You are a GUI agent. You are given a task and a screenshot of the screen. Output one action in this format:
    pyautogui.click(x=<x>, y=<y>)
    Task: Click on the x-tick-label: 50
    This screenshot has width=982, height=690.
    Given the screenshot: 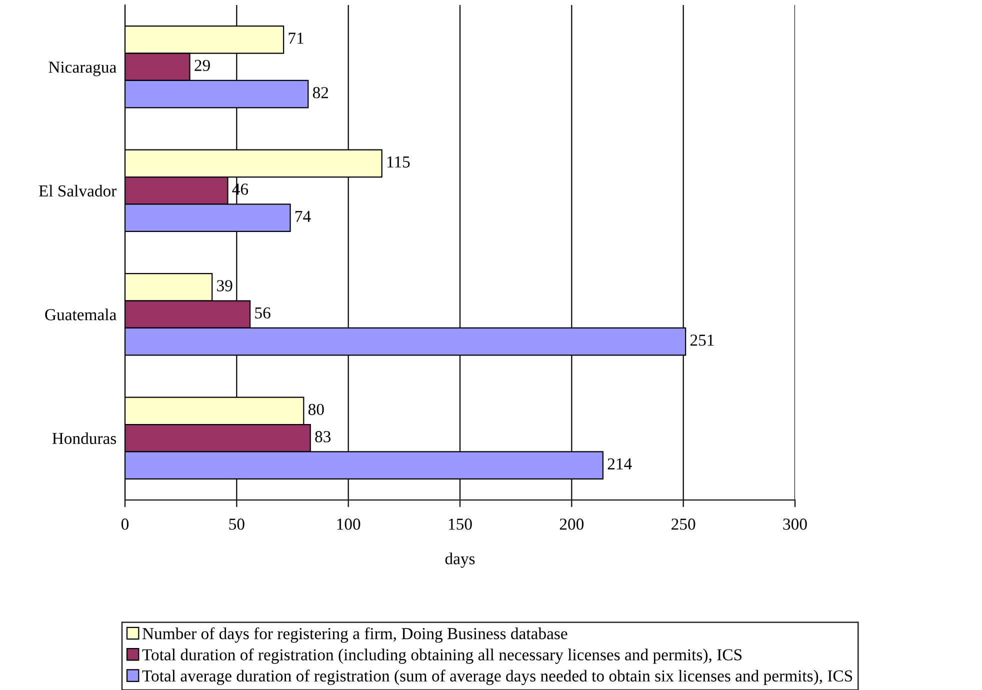 What is the action you would take?
    pyautogui.click(x=236, y=524)
    